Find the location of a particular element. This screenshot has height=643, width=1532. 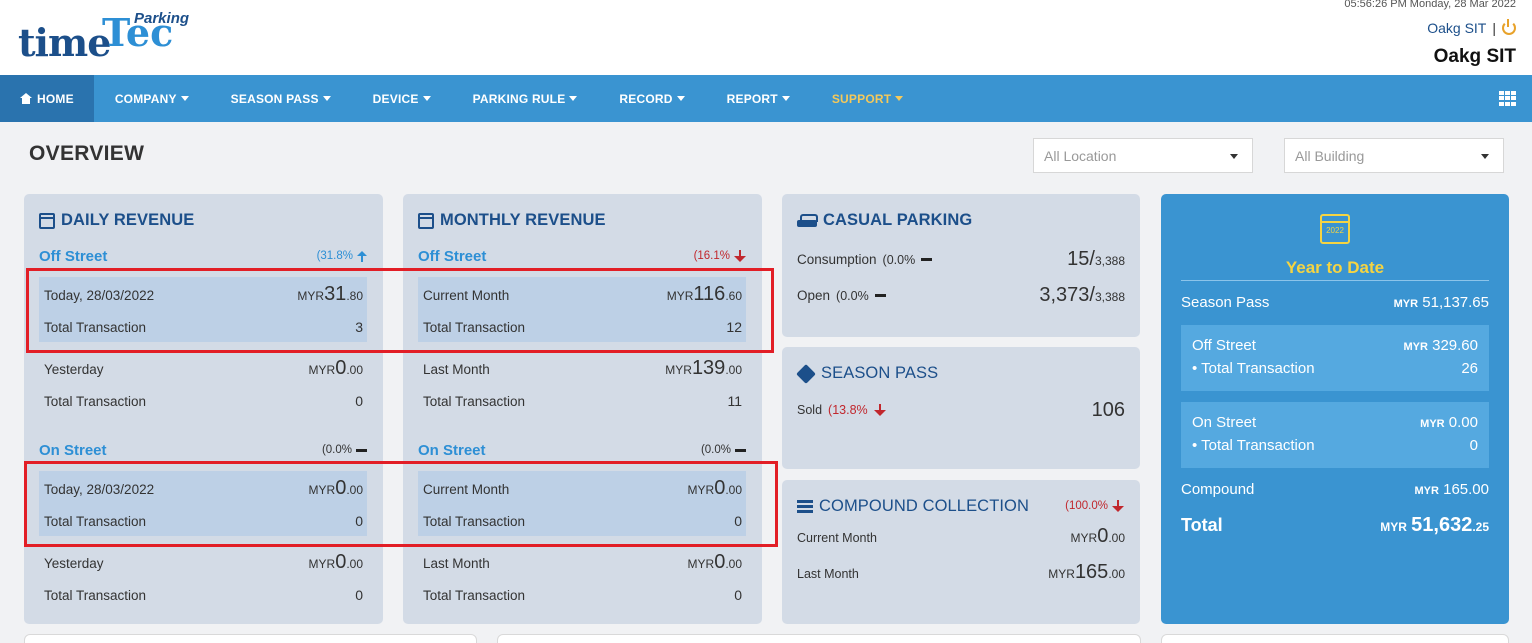

car-icon is located at coordinates (807, 220).